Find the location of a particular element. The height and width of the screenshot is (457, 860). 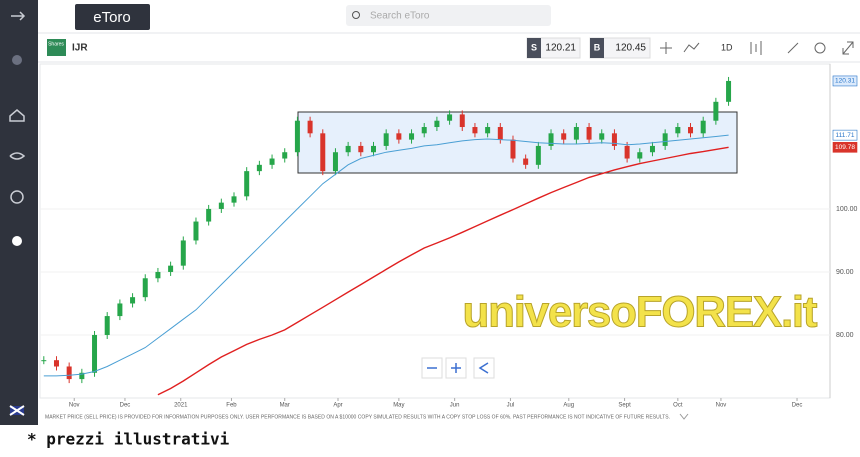

y-tick-label: 80.00 is located at coordinates (845, 335).